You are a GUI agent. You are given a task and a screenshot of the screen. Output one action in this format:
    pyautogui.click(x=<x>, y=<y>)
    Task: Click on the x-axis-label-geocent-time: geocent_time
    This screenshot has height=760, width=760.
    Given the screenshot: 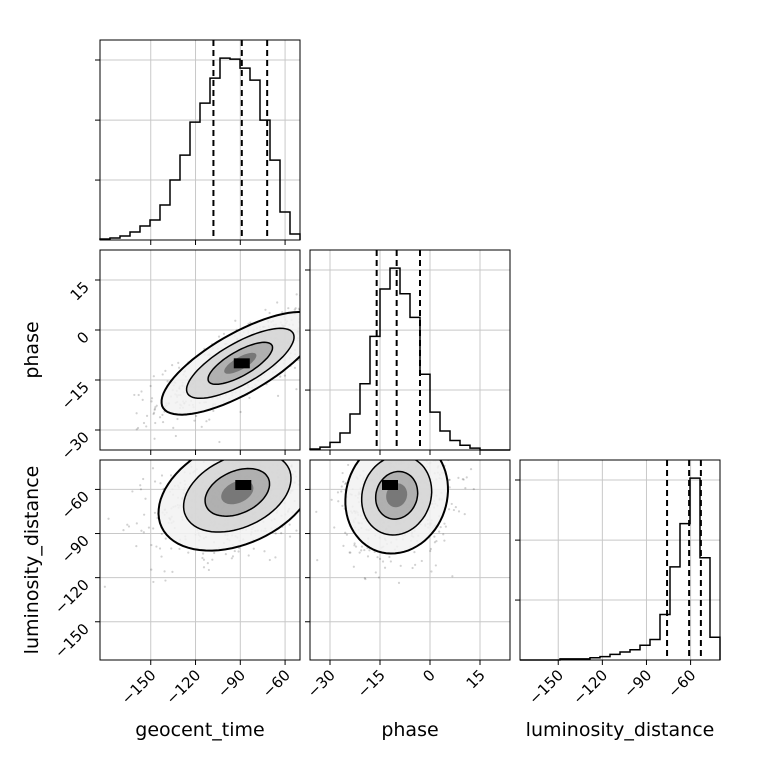 What is the action you would take?
    pyautogui.click(x=199, y=730)
    